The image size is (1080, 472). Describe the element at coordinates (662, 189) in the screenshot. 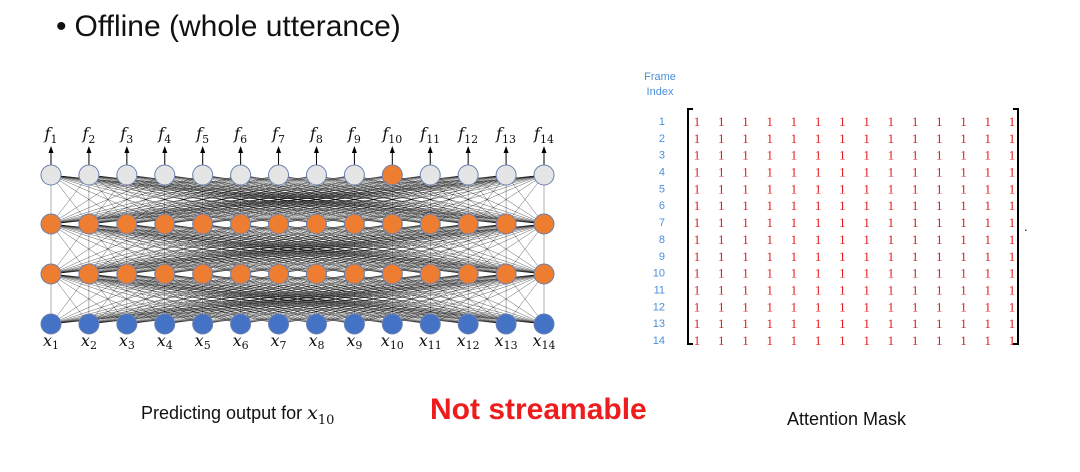

I see `row-index-label: 5` at that location.